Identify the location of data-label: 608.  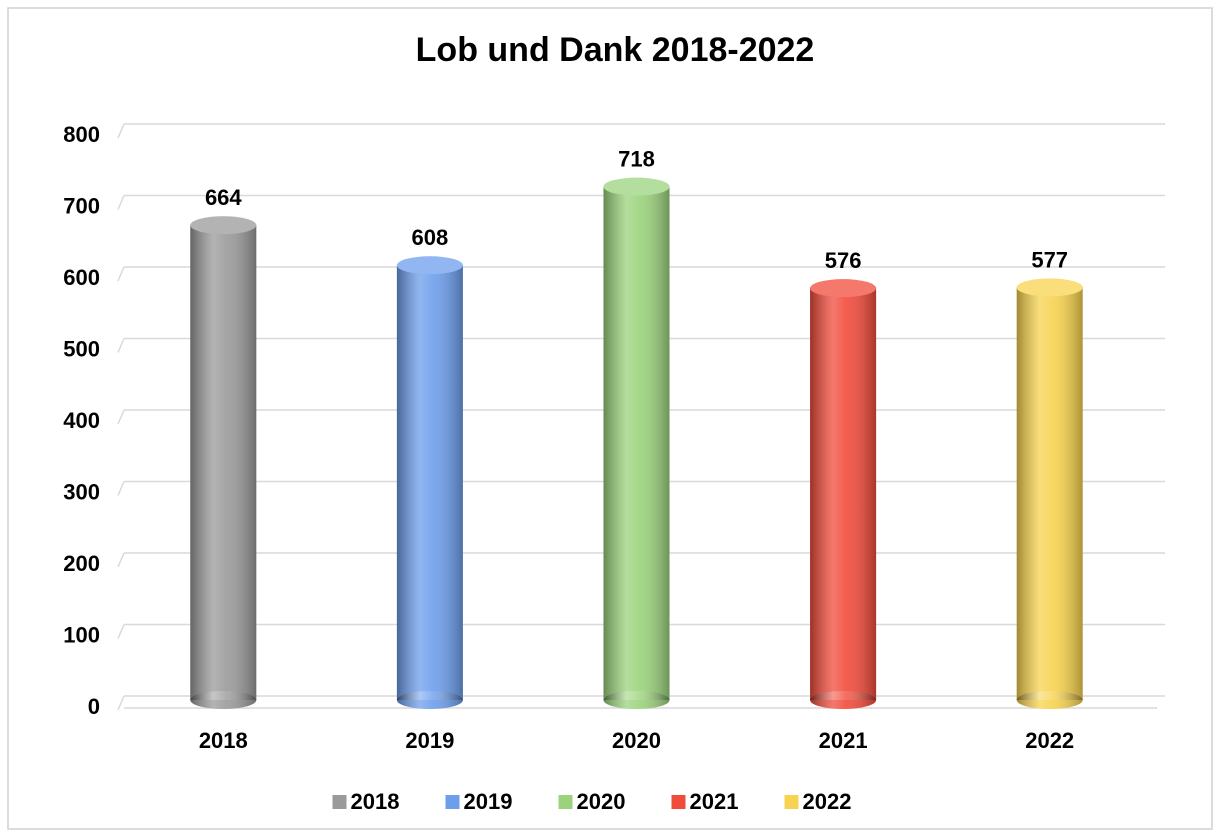
(430, 237).